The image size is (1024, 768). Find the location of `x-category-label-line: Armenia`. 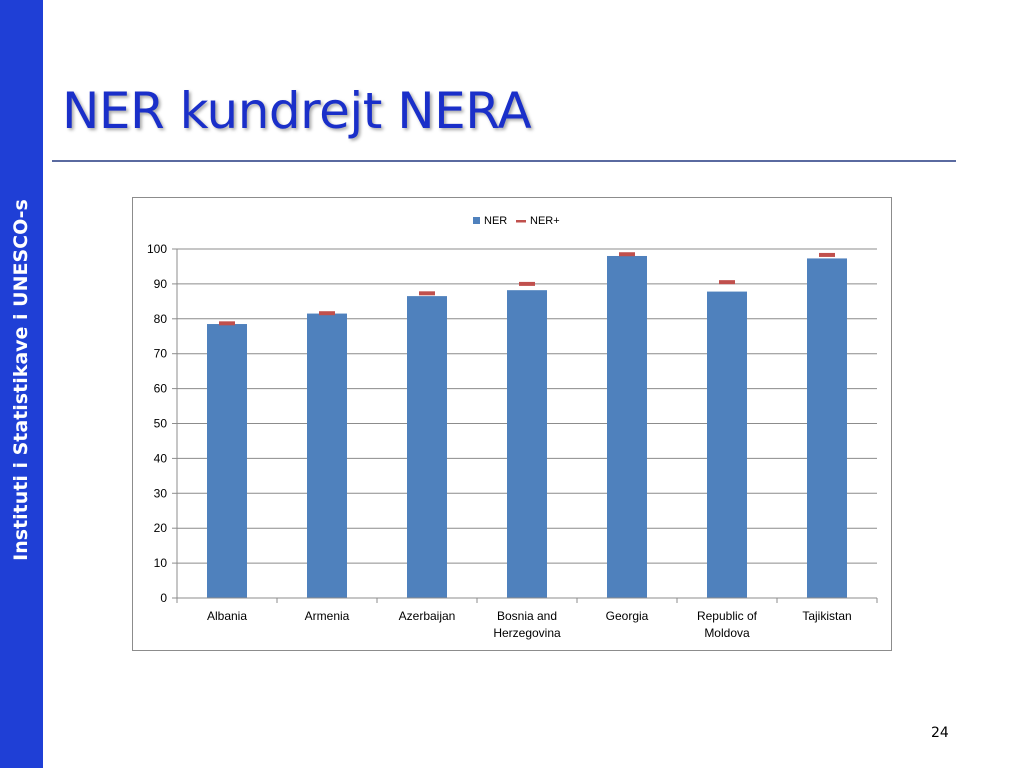

x-category-label-line: Armenia is located at coordinates (327, 616).